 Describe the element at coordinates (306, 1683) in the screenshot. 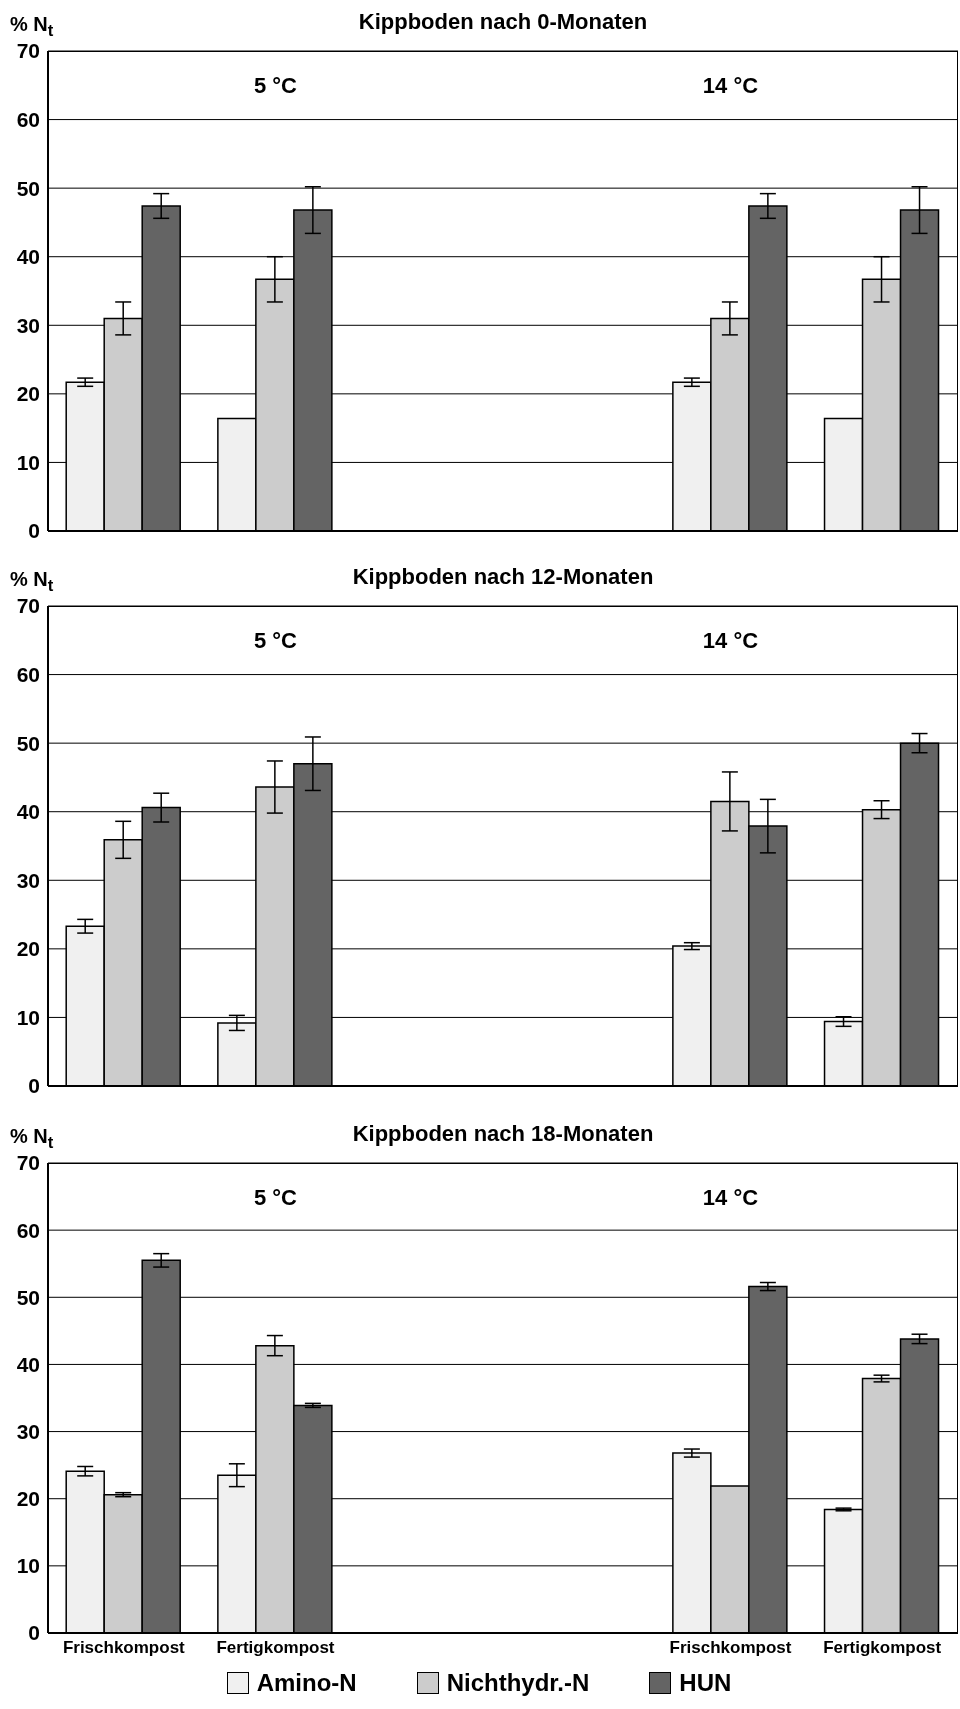

I see `legend-label: Amino-N` at that location.